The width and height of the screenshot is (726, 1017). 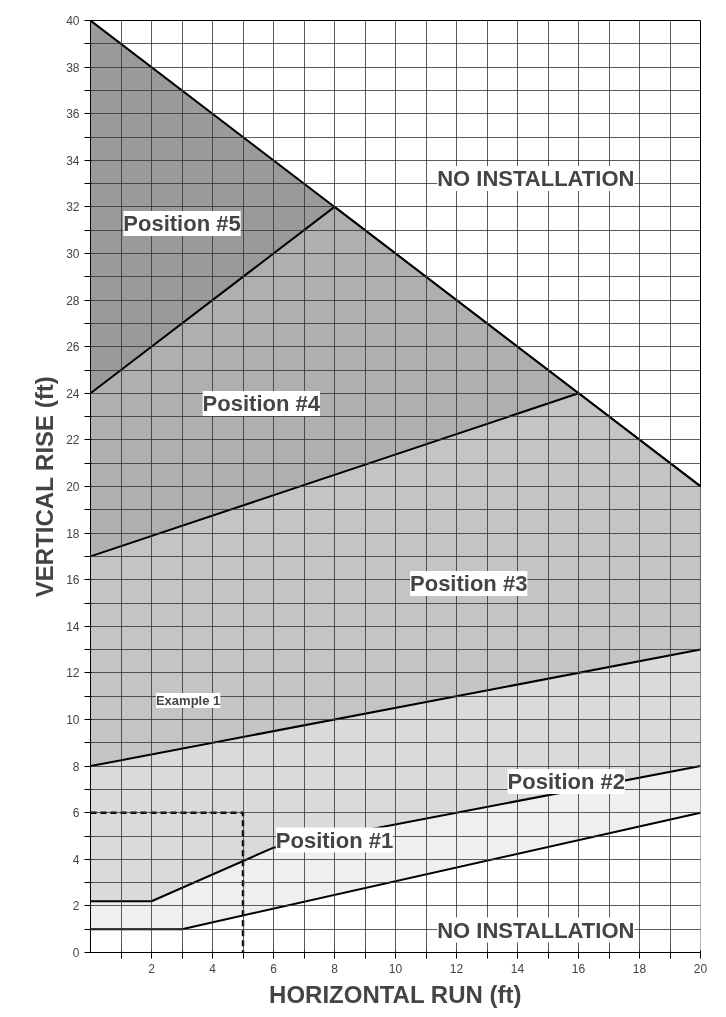 I want to click on x-tick-label: 10, so click(x=395, y=968).